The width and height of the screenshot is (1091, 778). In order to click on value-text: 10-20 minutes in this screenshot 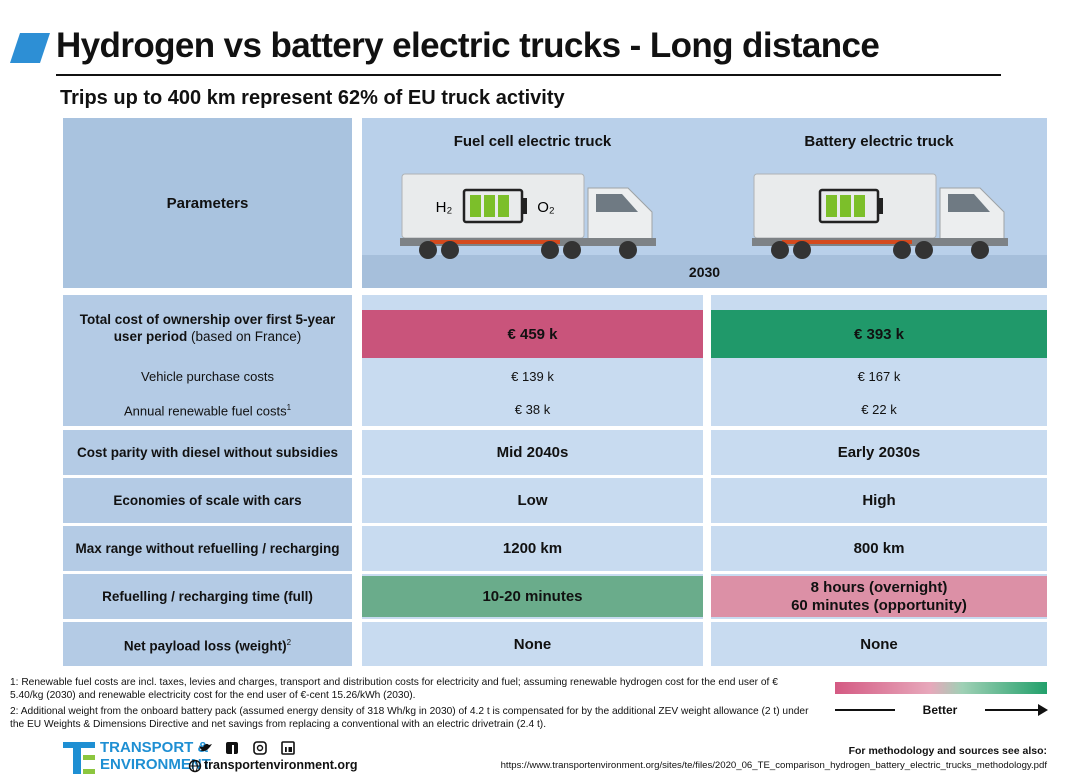, I will do `click(532, 596)`.